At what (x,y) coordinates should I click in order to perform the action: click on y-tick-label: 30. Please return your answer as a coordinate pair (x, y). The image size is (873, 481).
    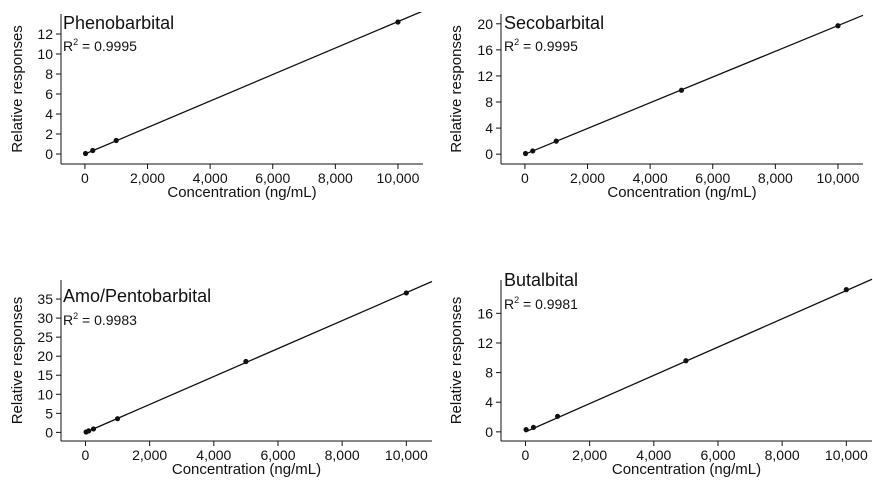
    Looking at the image, I should click on (45, 318).